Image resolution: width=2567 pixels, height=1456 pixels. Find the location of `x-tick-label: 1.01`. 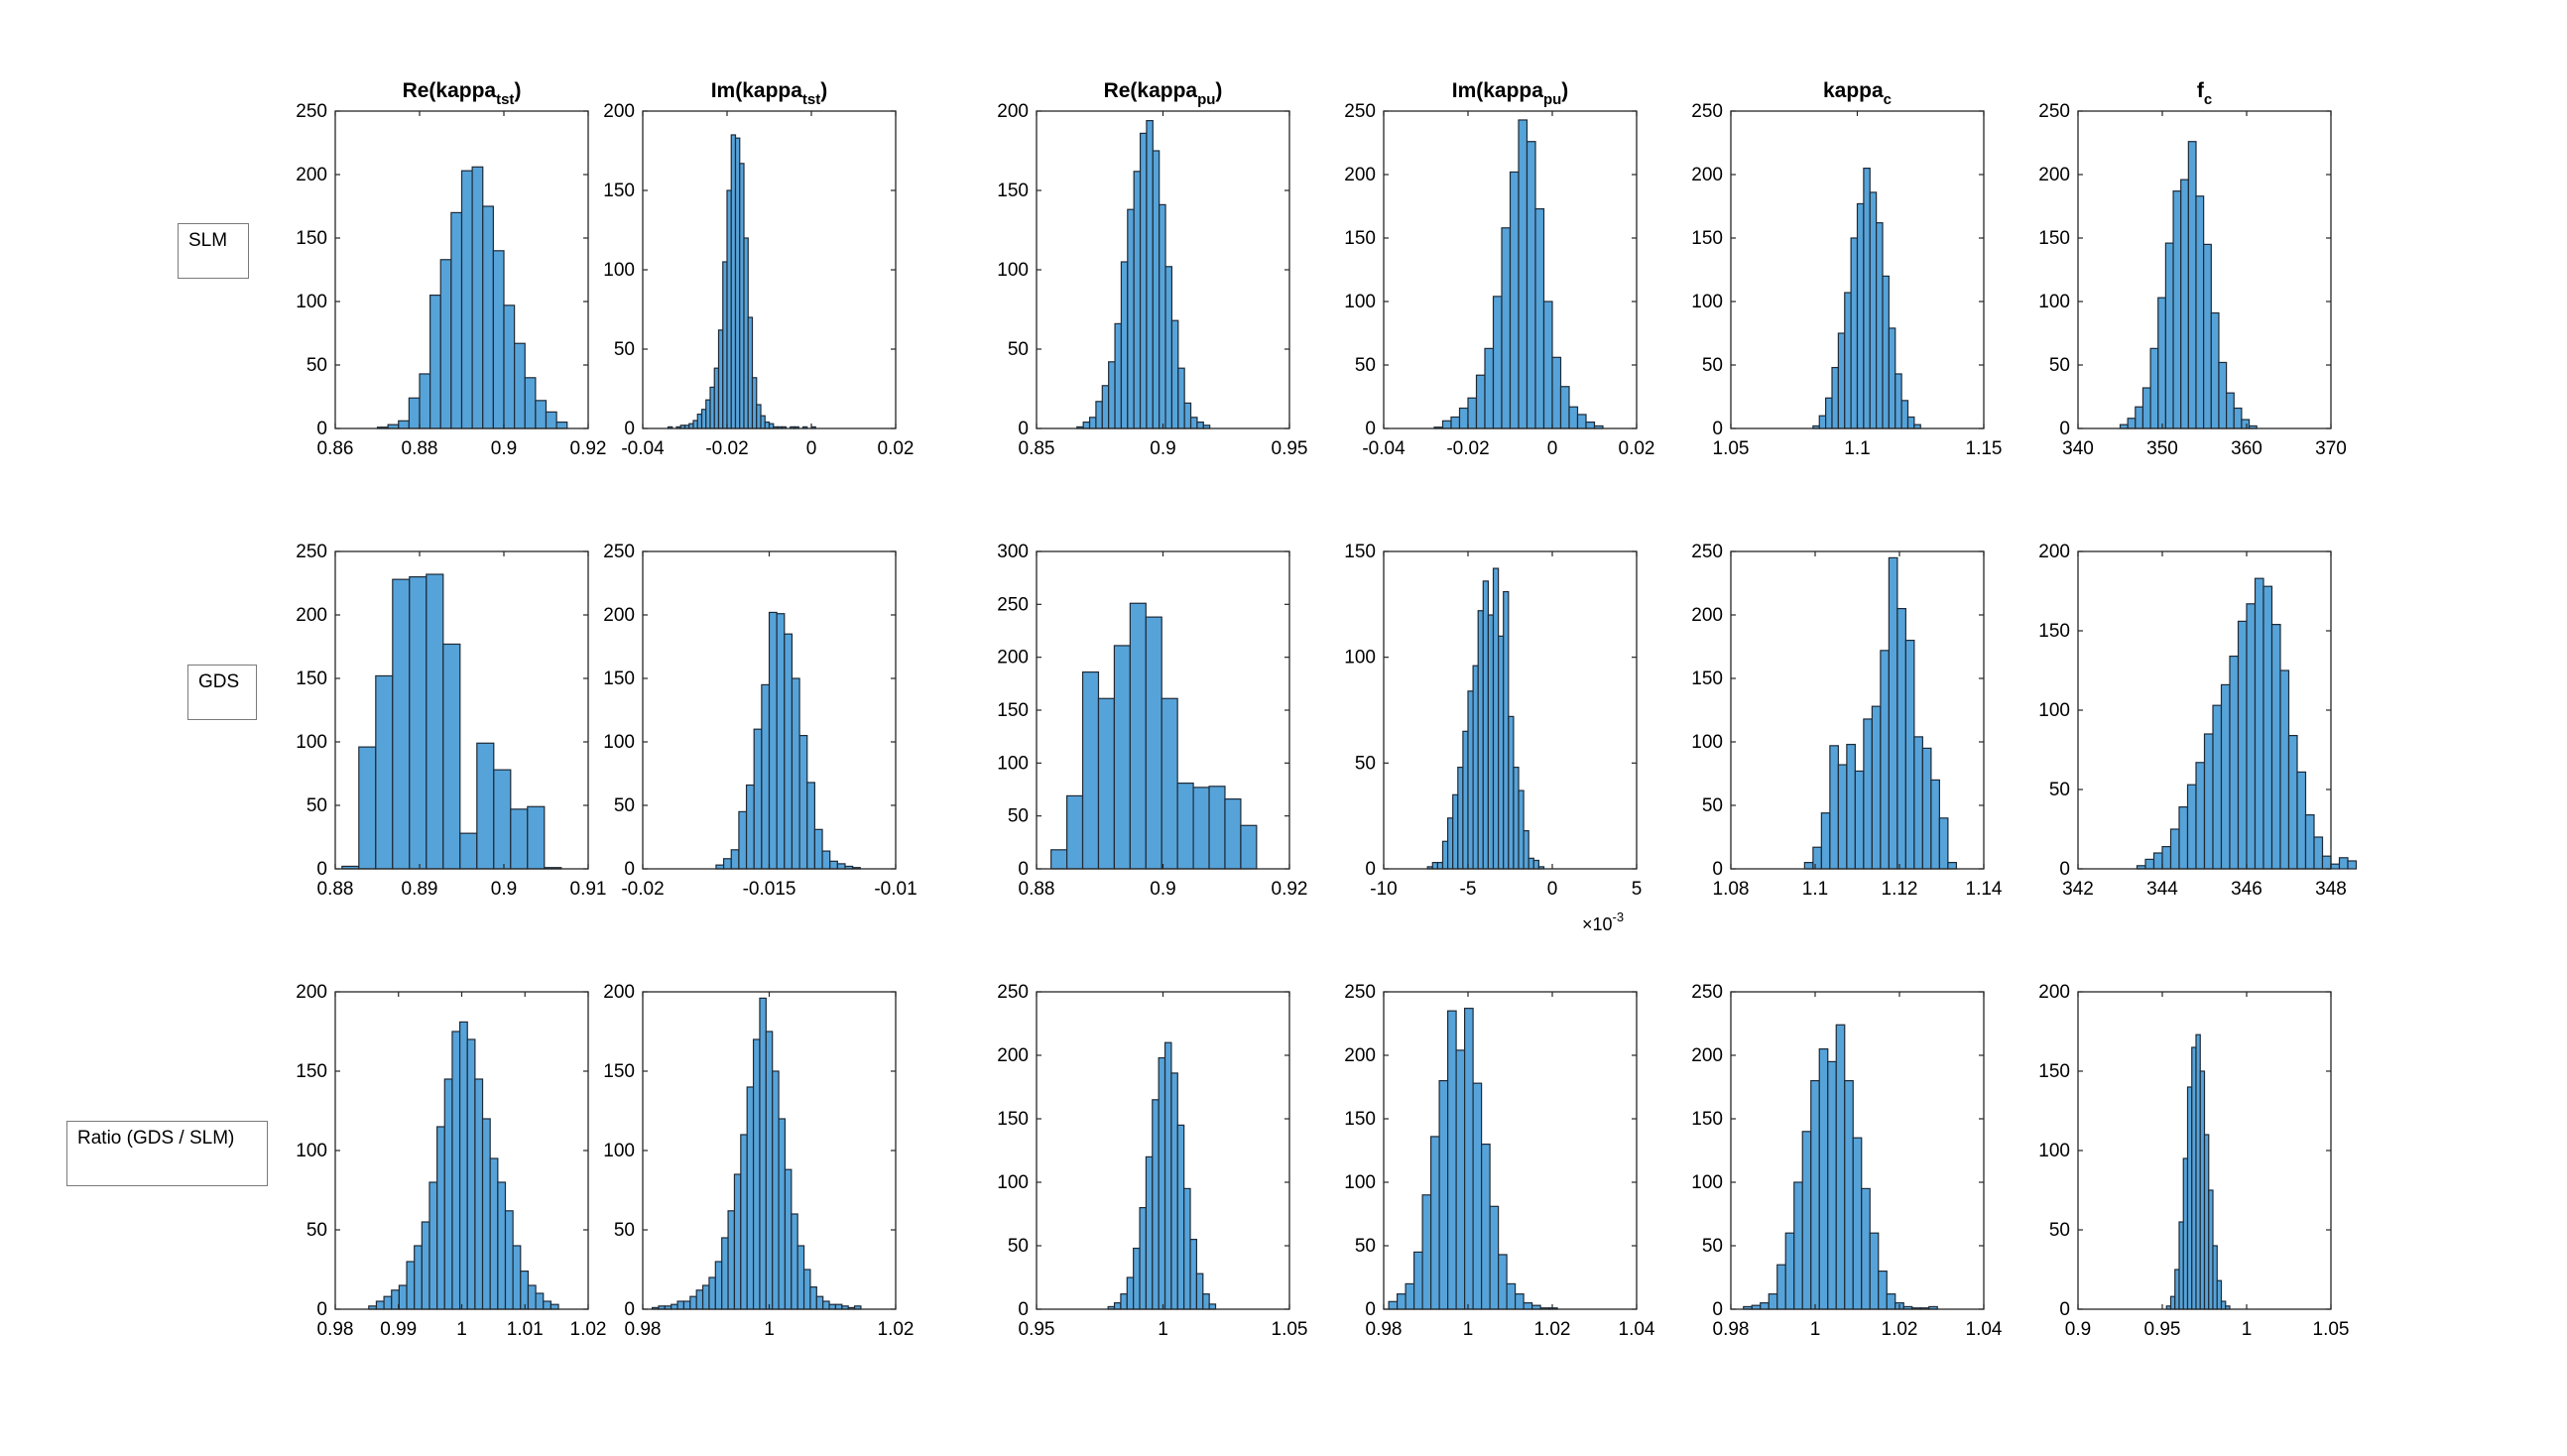

x-tick-label: 1.01 is located at coordinates (525, 1329).